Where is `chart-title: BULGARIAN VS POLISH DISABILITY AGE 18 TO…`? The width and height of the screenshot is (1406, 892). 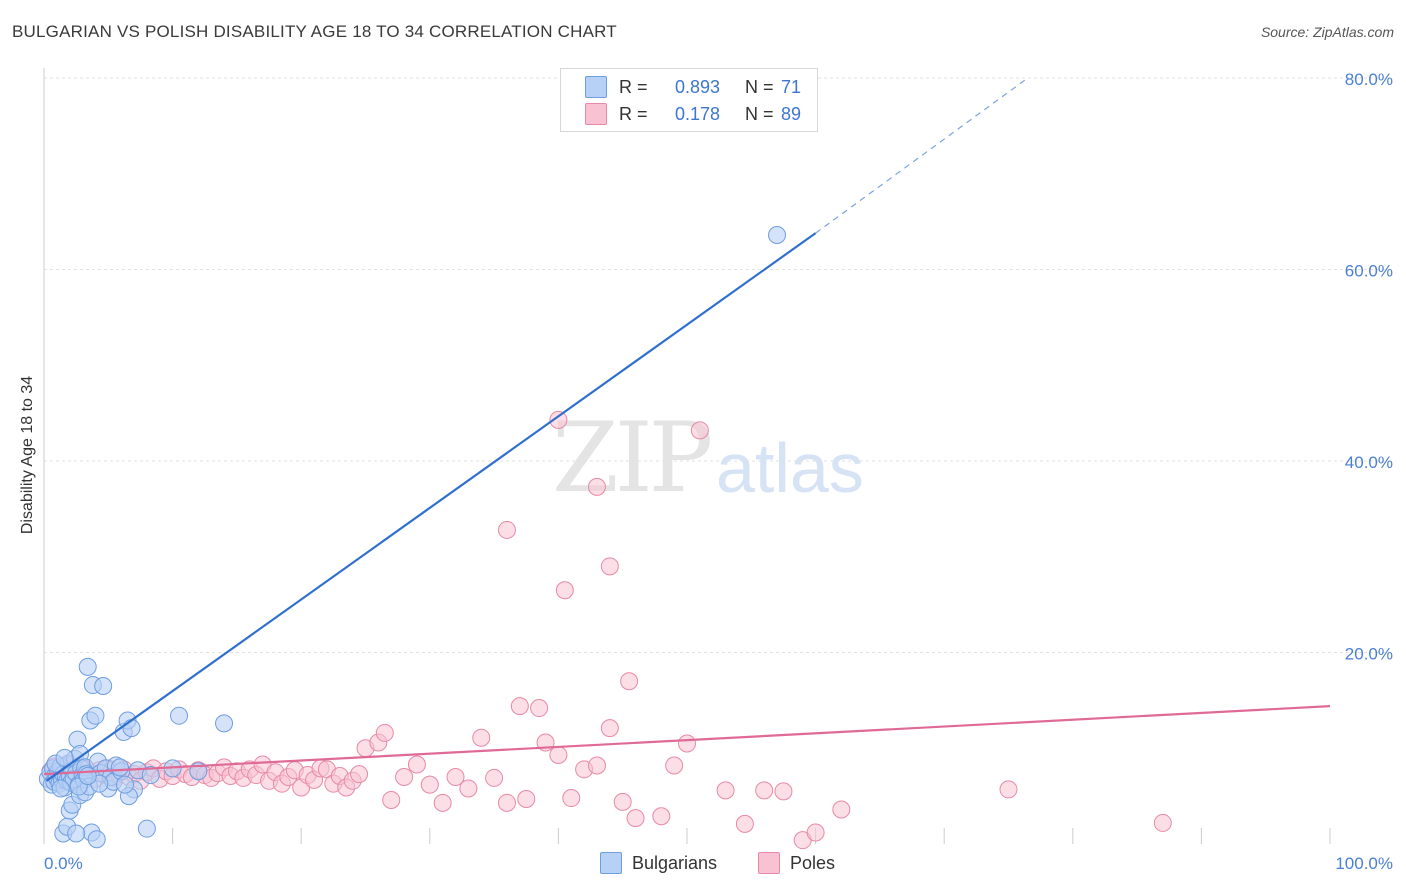 chart-title: BULGARIAN VS POLISH DISABILITY AGE 18 TO… is located at coordinates (314, 31).